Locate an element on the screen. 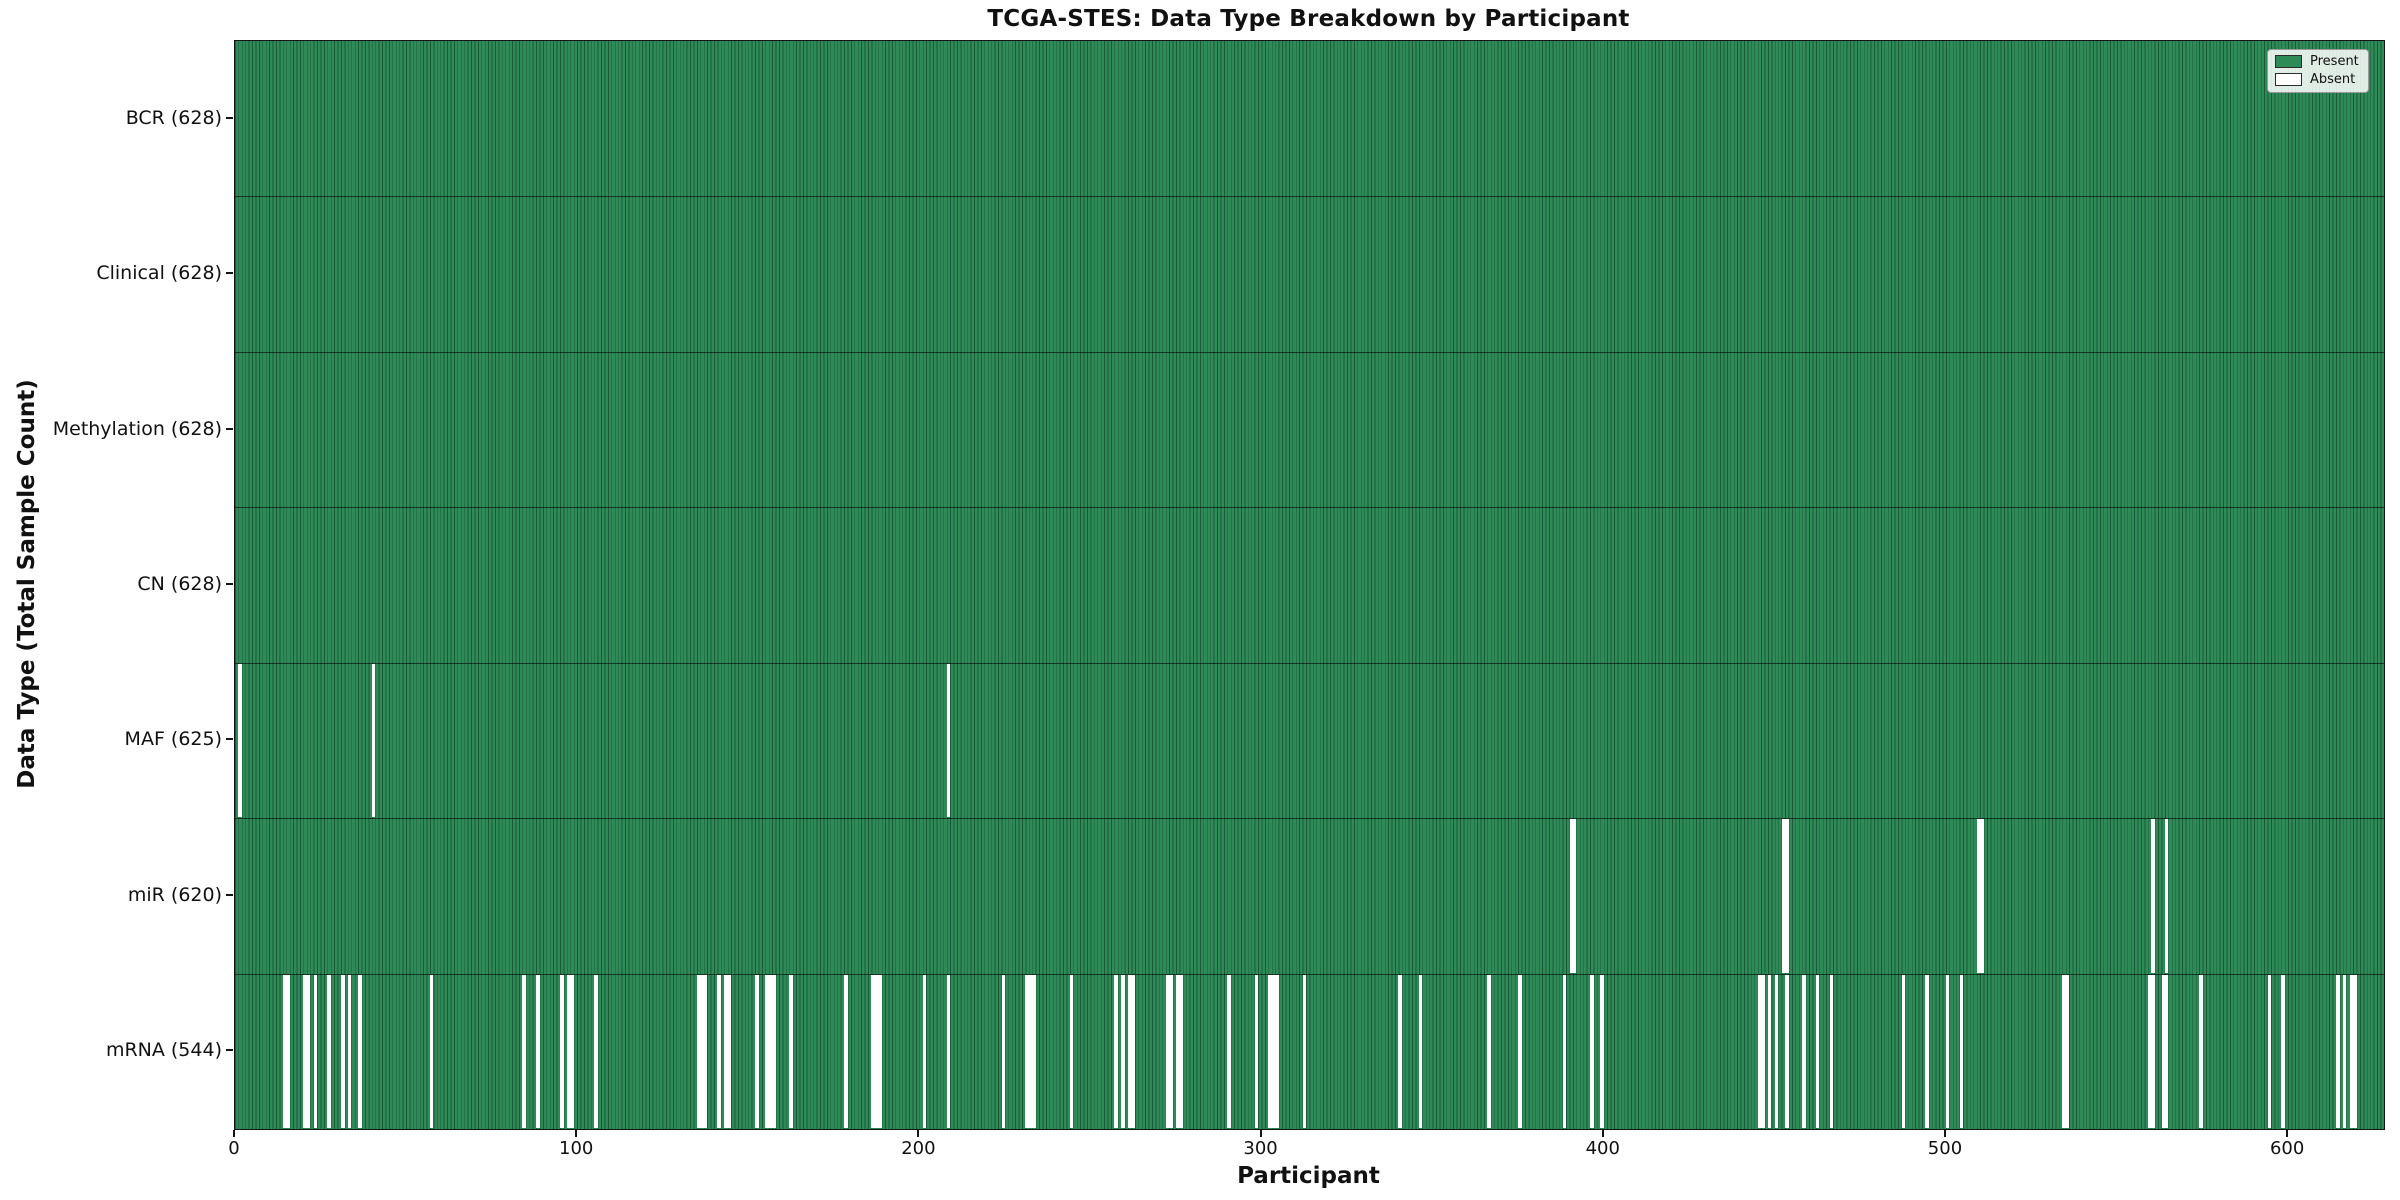 The height and width of the screenshot is (1200, 2400). row-MAF is located at coordinates (1309, 740).